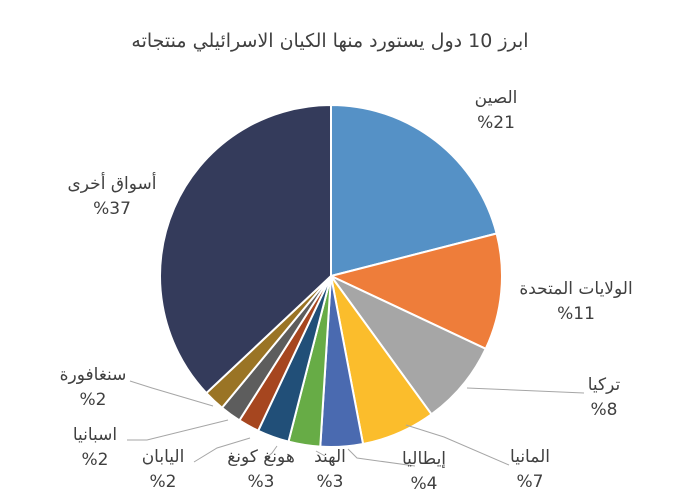 The height and width of the screenshot is (500, 689). What do you see at coordinates (530, 482) in the screenshot?
I see `slice-percent-label: %7` at bounding box center [530, 482].